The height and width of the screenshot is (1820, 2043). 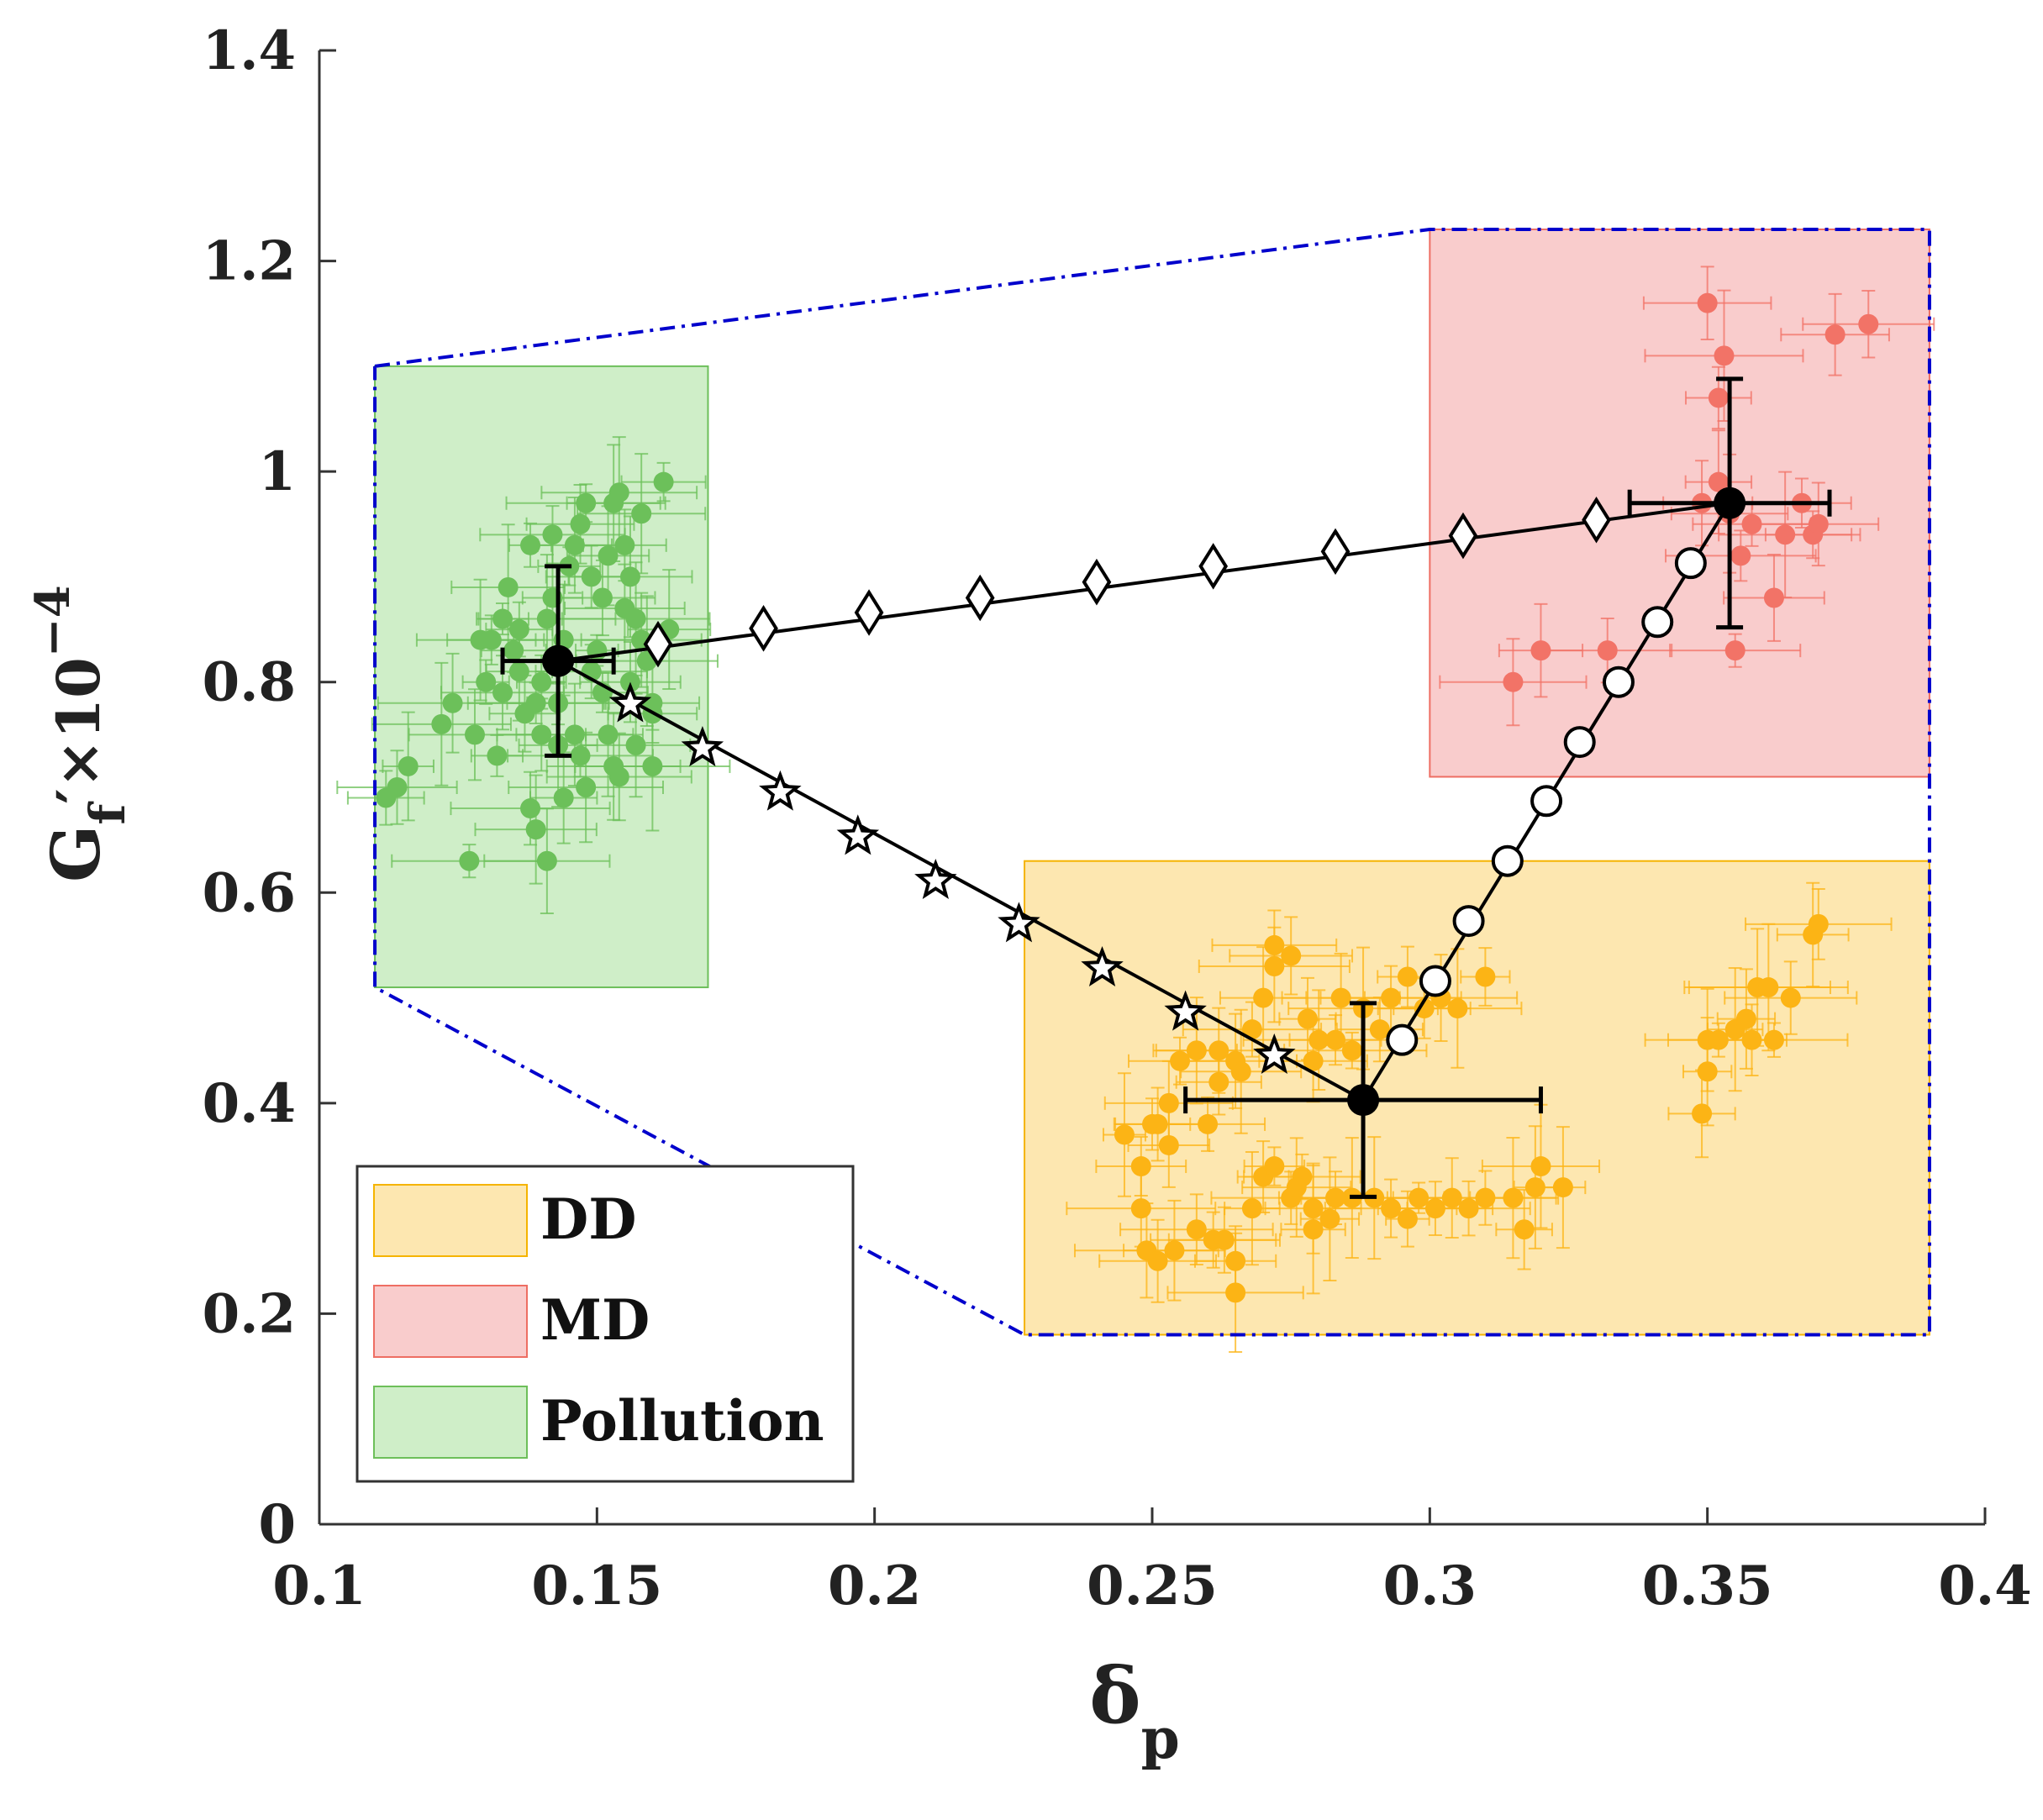 What do you see at coordinates (53, 621) in the screenshot?
I see `y-axis-title-exp: −4` at bounding box center [53, 621].